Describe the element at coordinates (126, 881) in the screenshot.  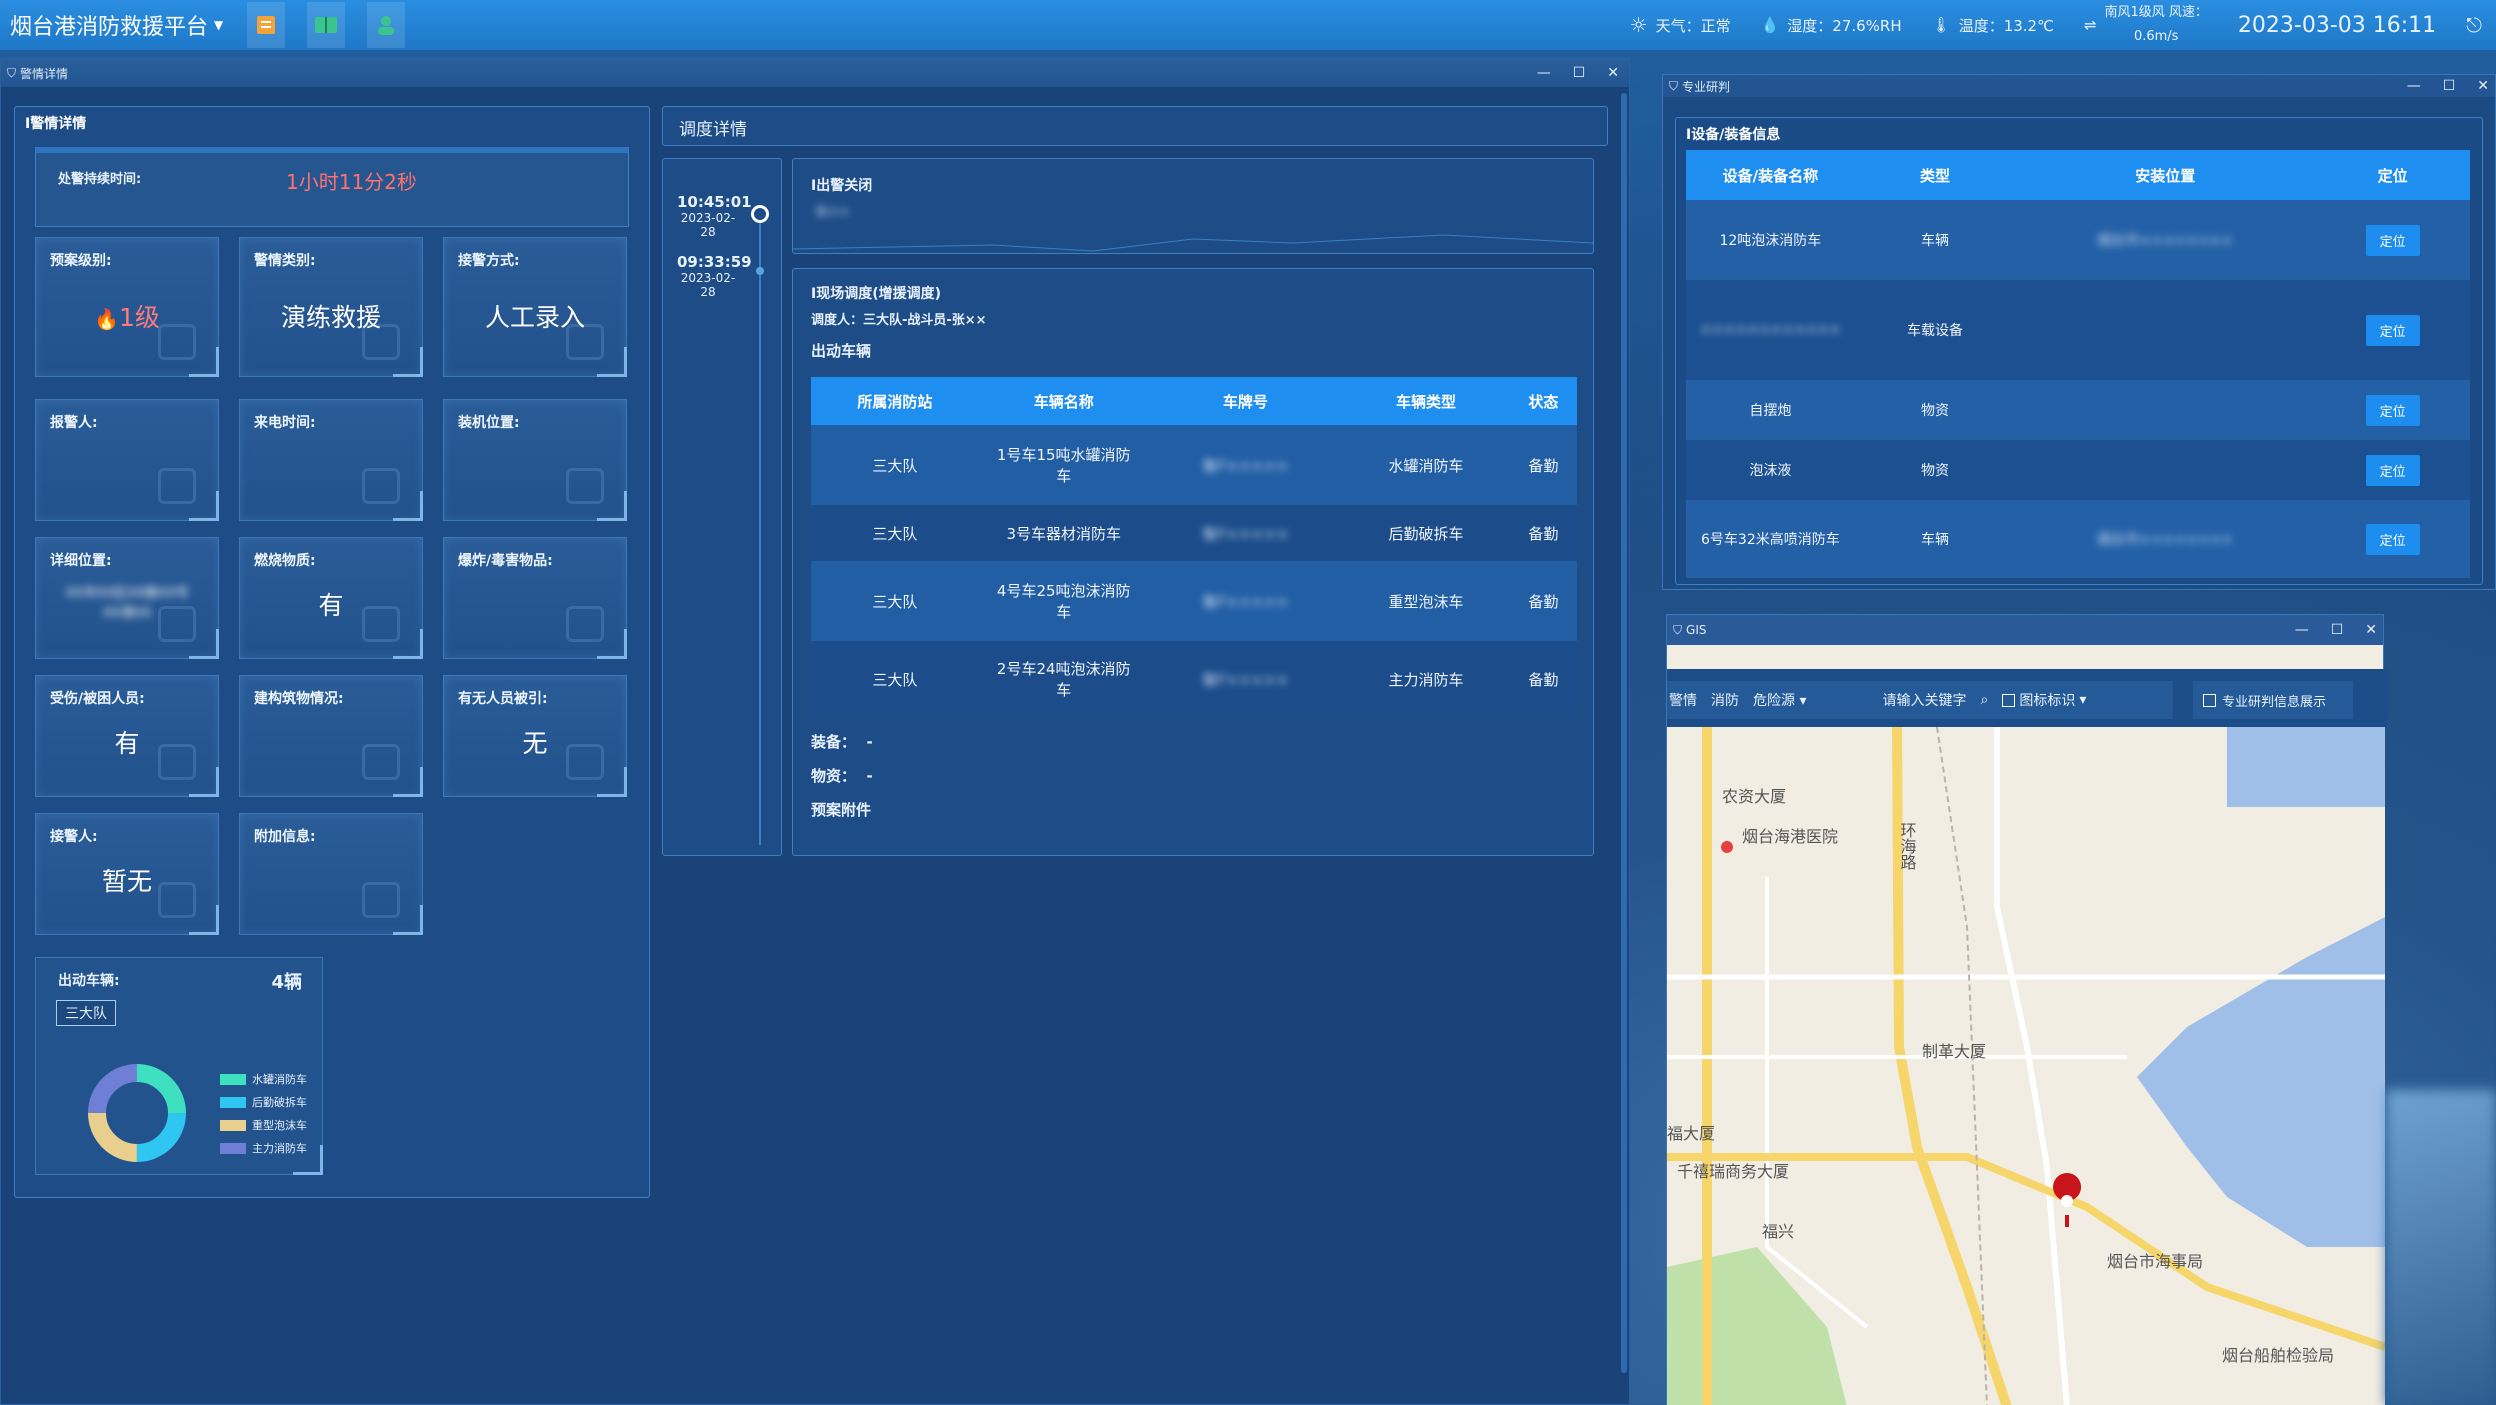
I see `card-value: 暂无` at that location.